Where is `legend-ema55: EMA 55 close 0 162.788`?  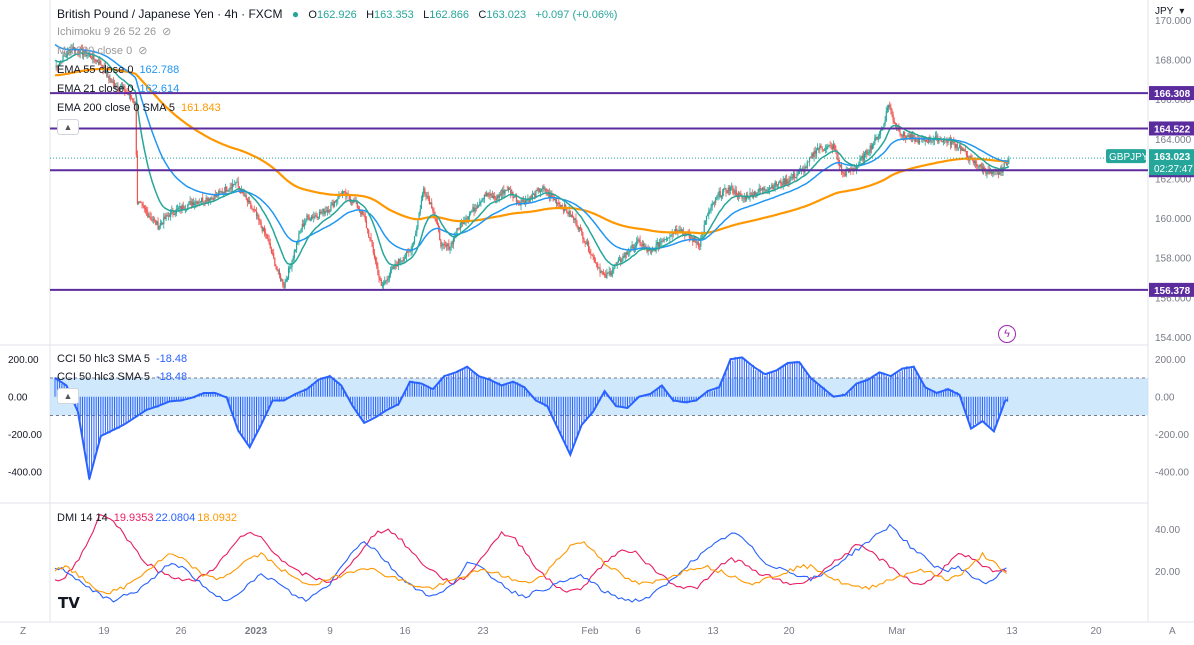 legend-ema55: EMA 55 close 0 162.788 is located at coordinates (121, 70).